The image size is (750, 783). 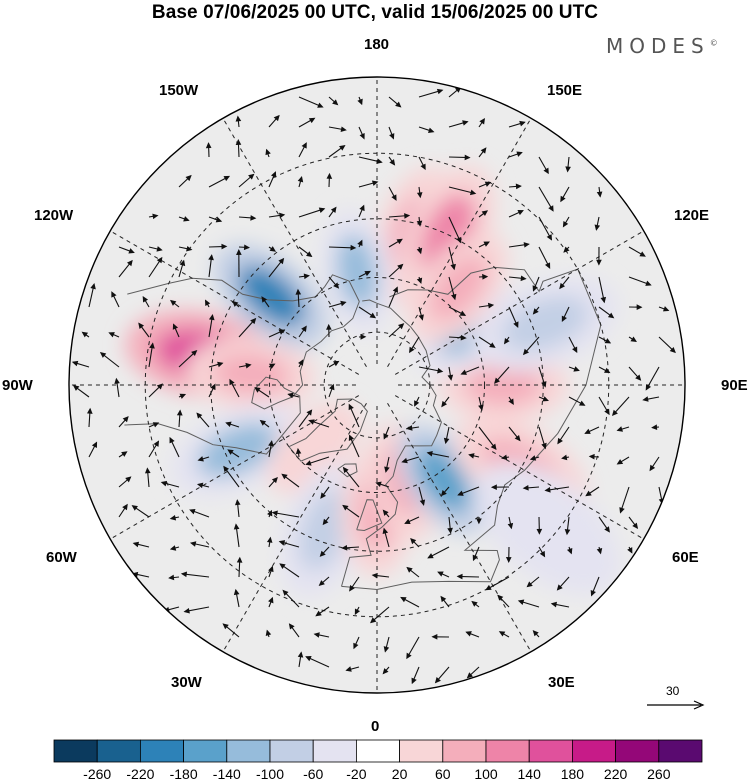 I want to click on lon-label-120e: 120E, so click(x=692, y=215).